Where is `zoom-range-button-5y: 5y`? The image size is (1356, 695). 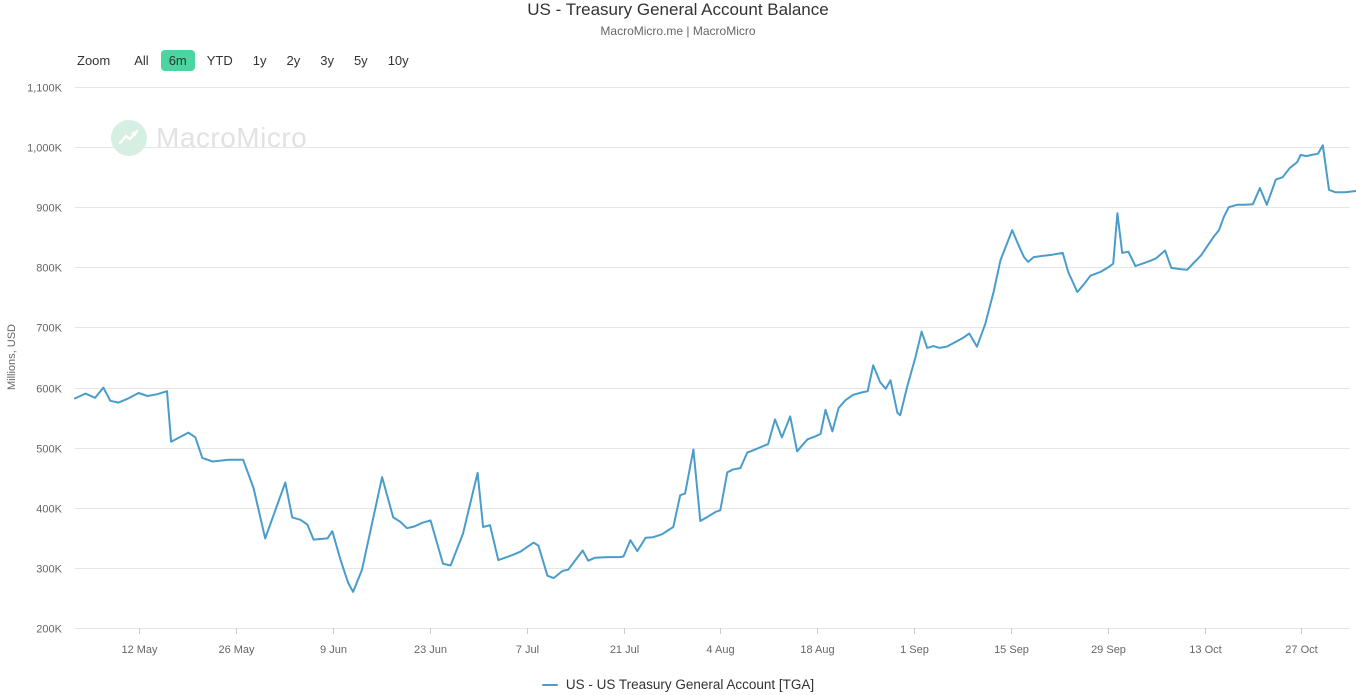
zoom-range-button-5y: 5y is located at coordinates (361, 60).